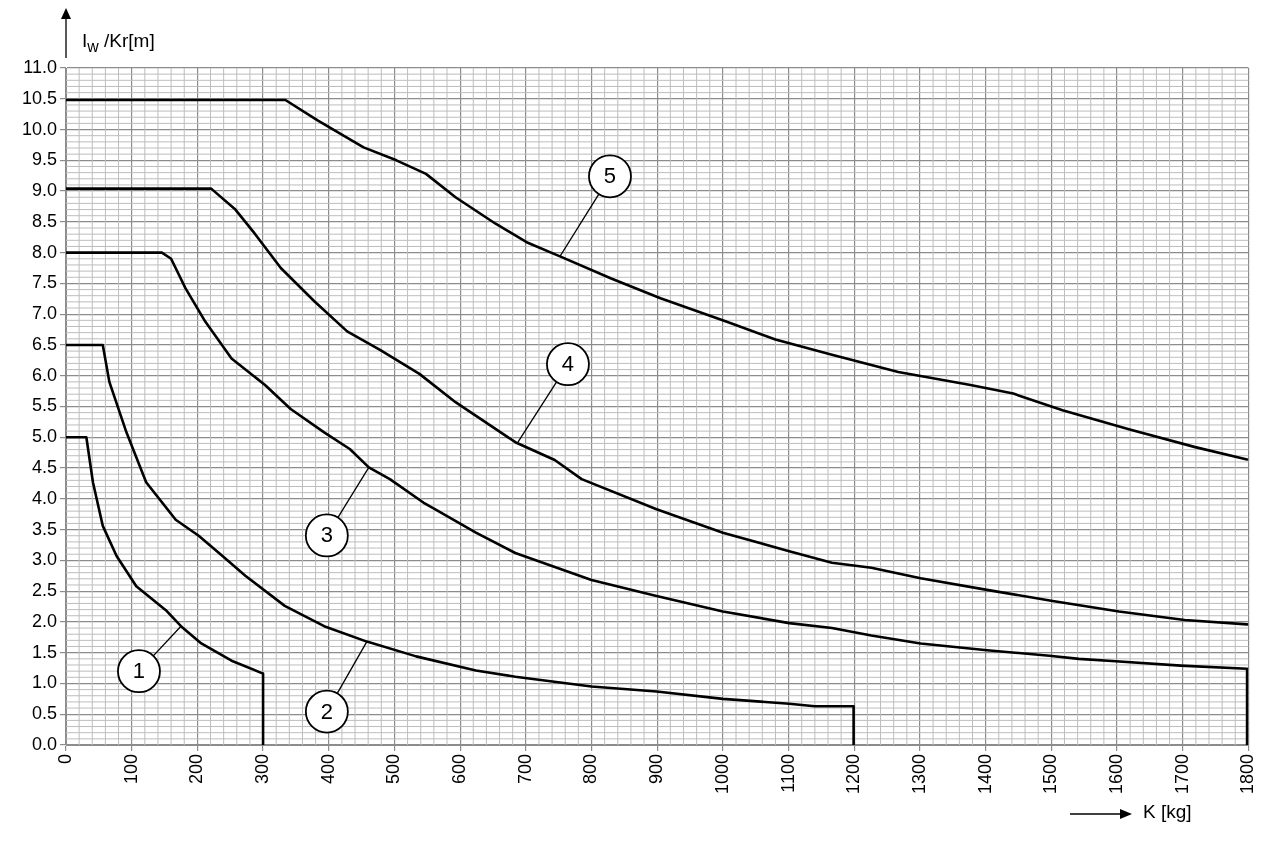 Image resolution: width=1285 pixels, height=843 pixels. I want to click on y-tick-label: 5.5, so click(44, 405).